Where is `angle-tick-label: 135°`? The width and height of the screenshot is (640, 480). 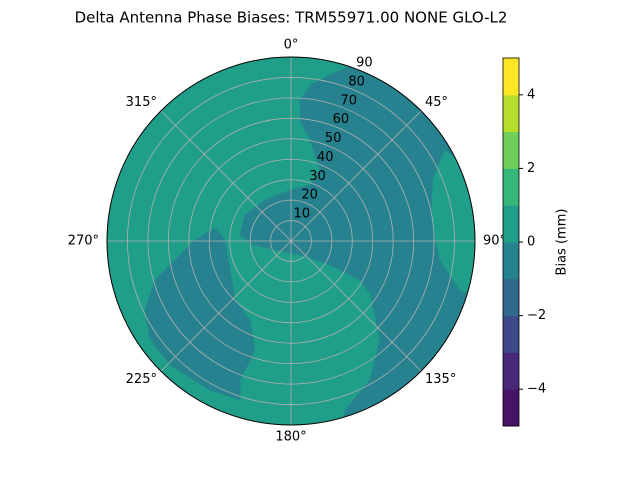
angle-tick-label: 135° is located at coordinates (440, 379).